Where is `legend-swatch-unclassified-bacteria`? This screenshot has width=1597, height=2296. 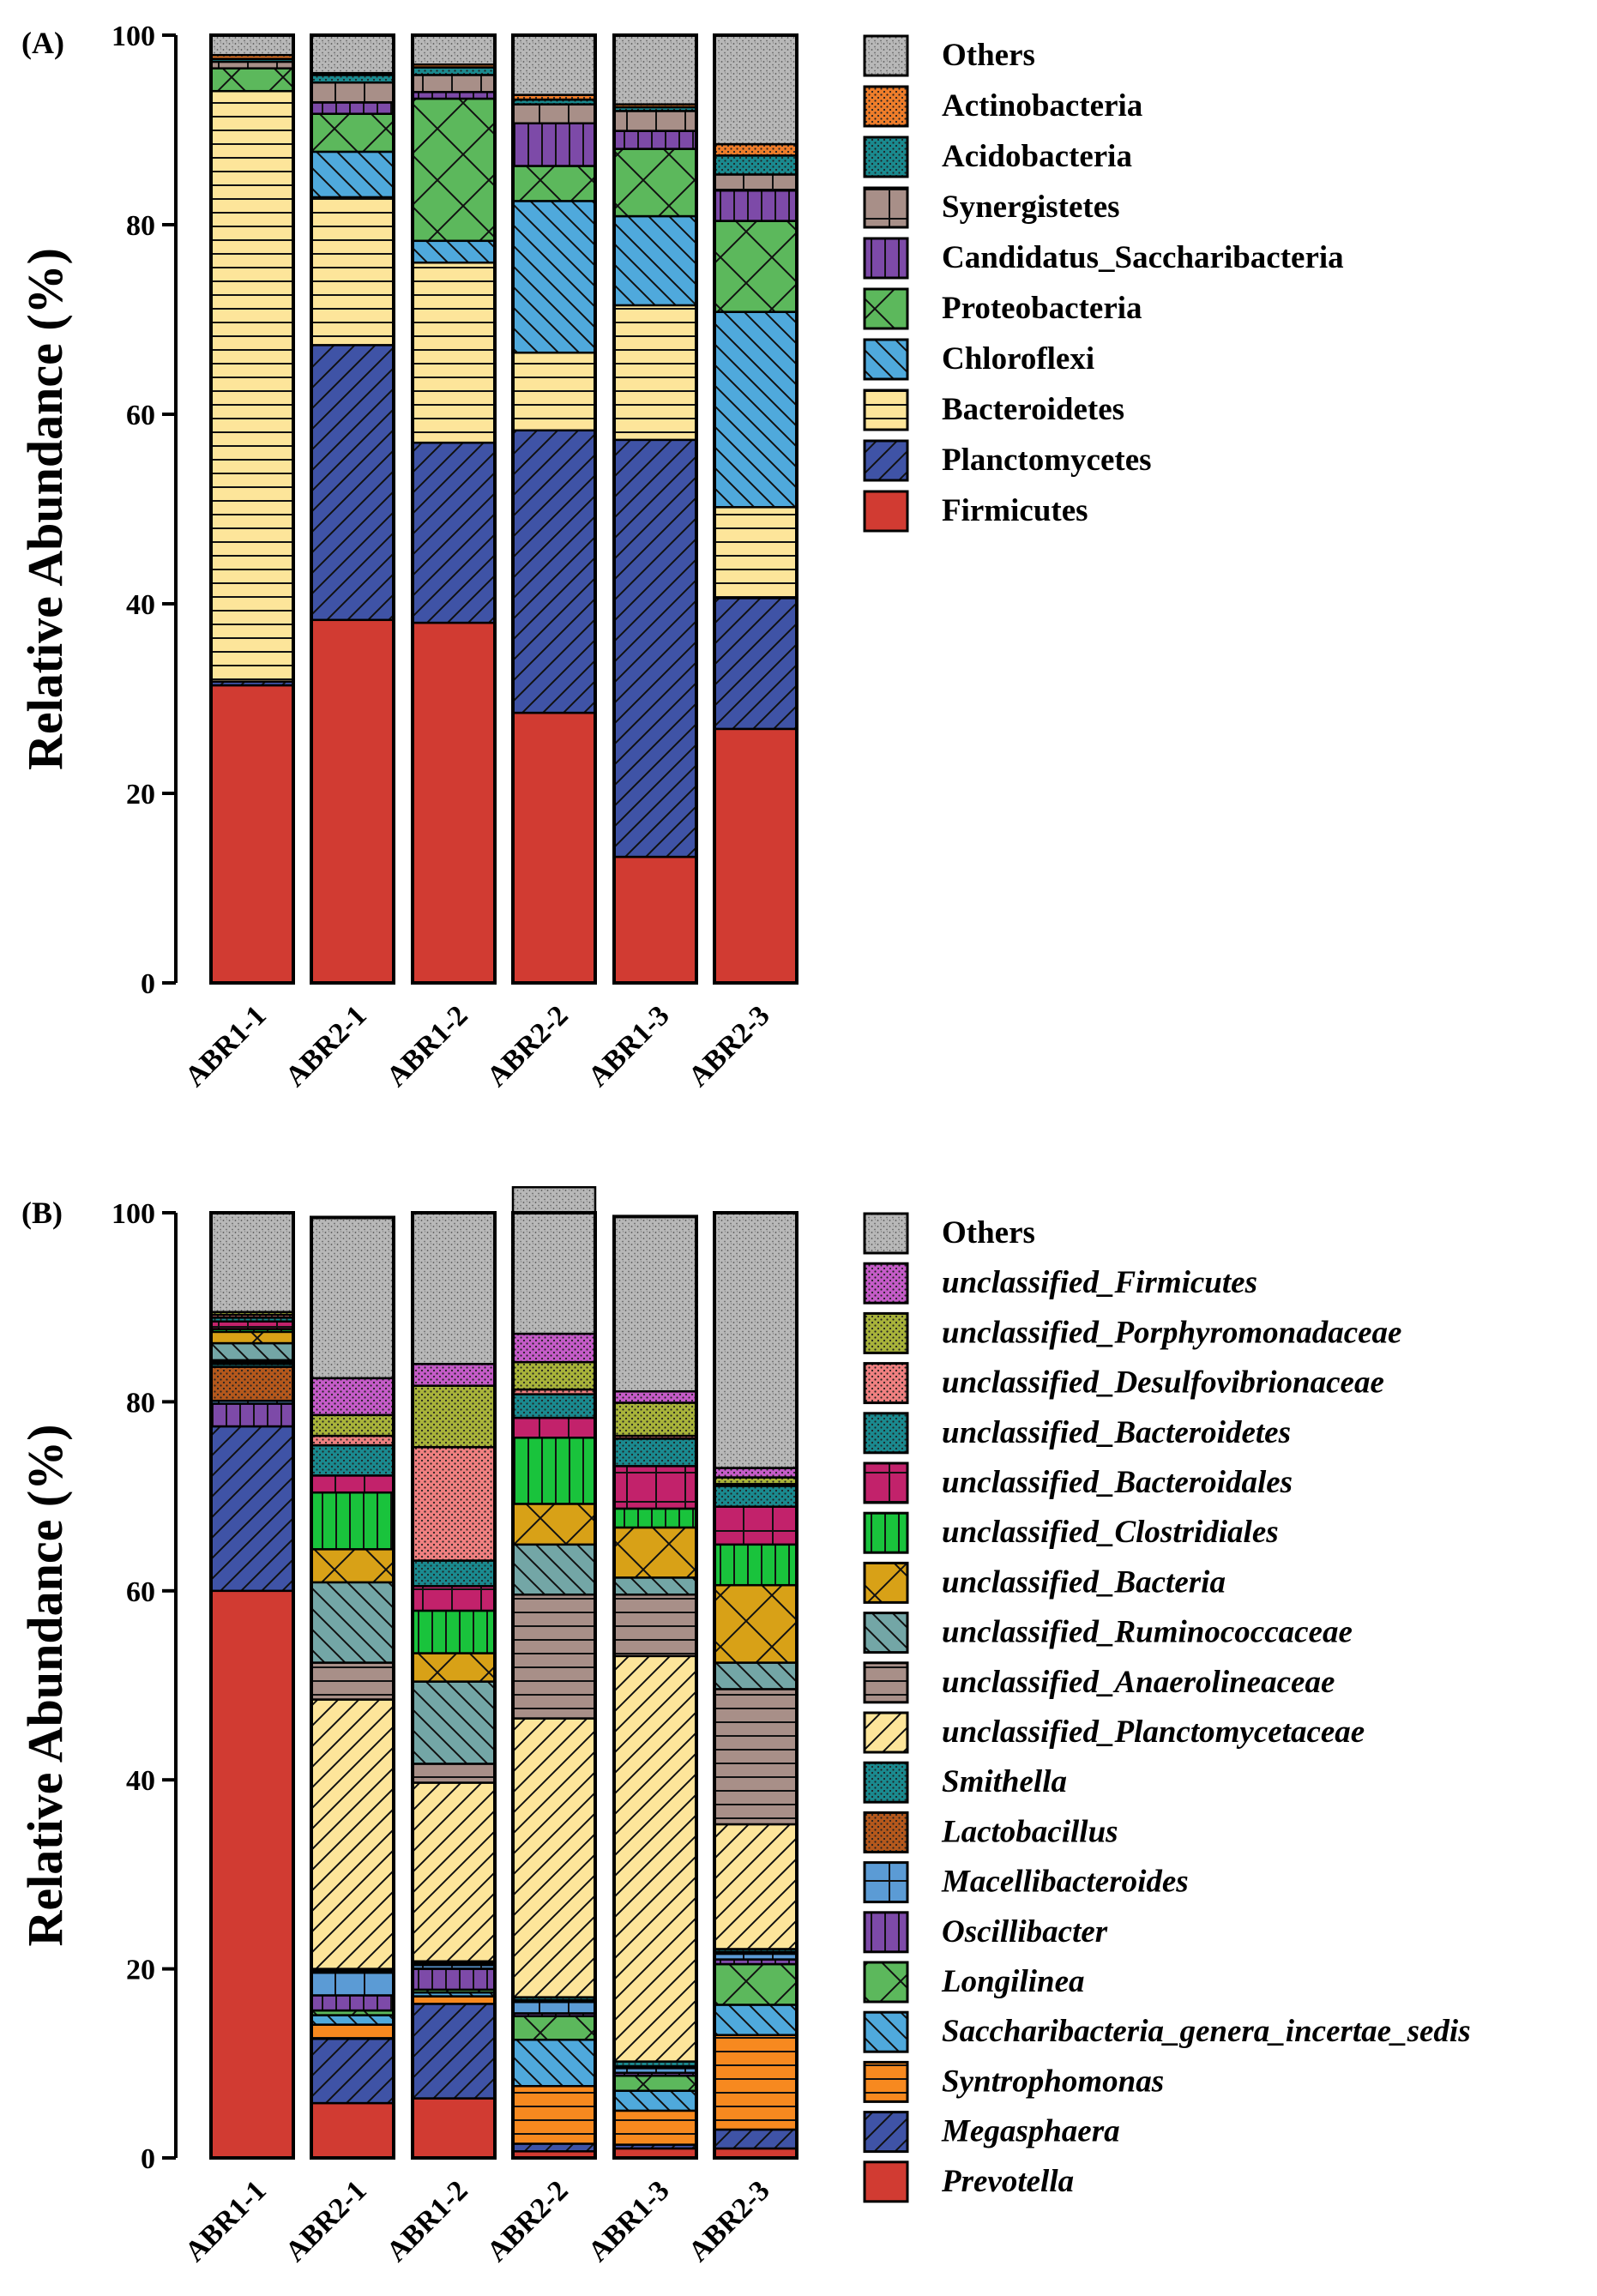 legend-swatch-unclassified-bacteria is located at coordinates (886, 1582).